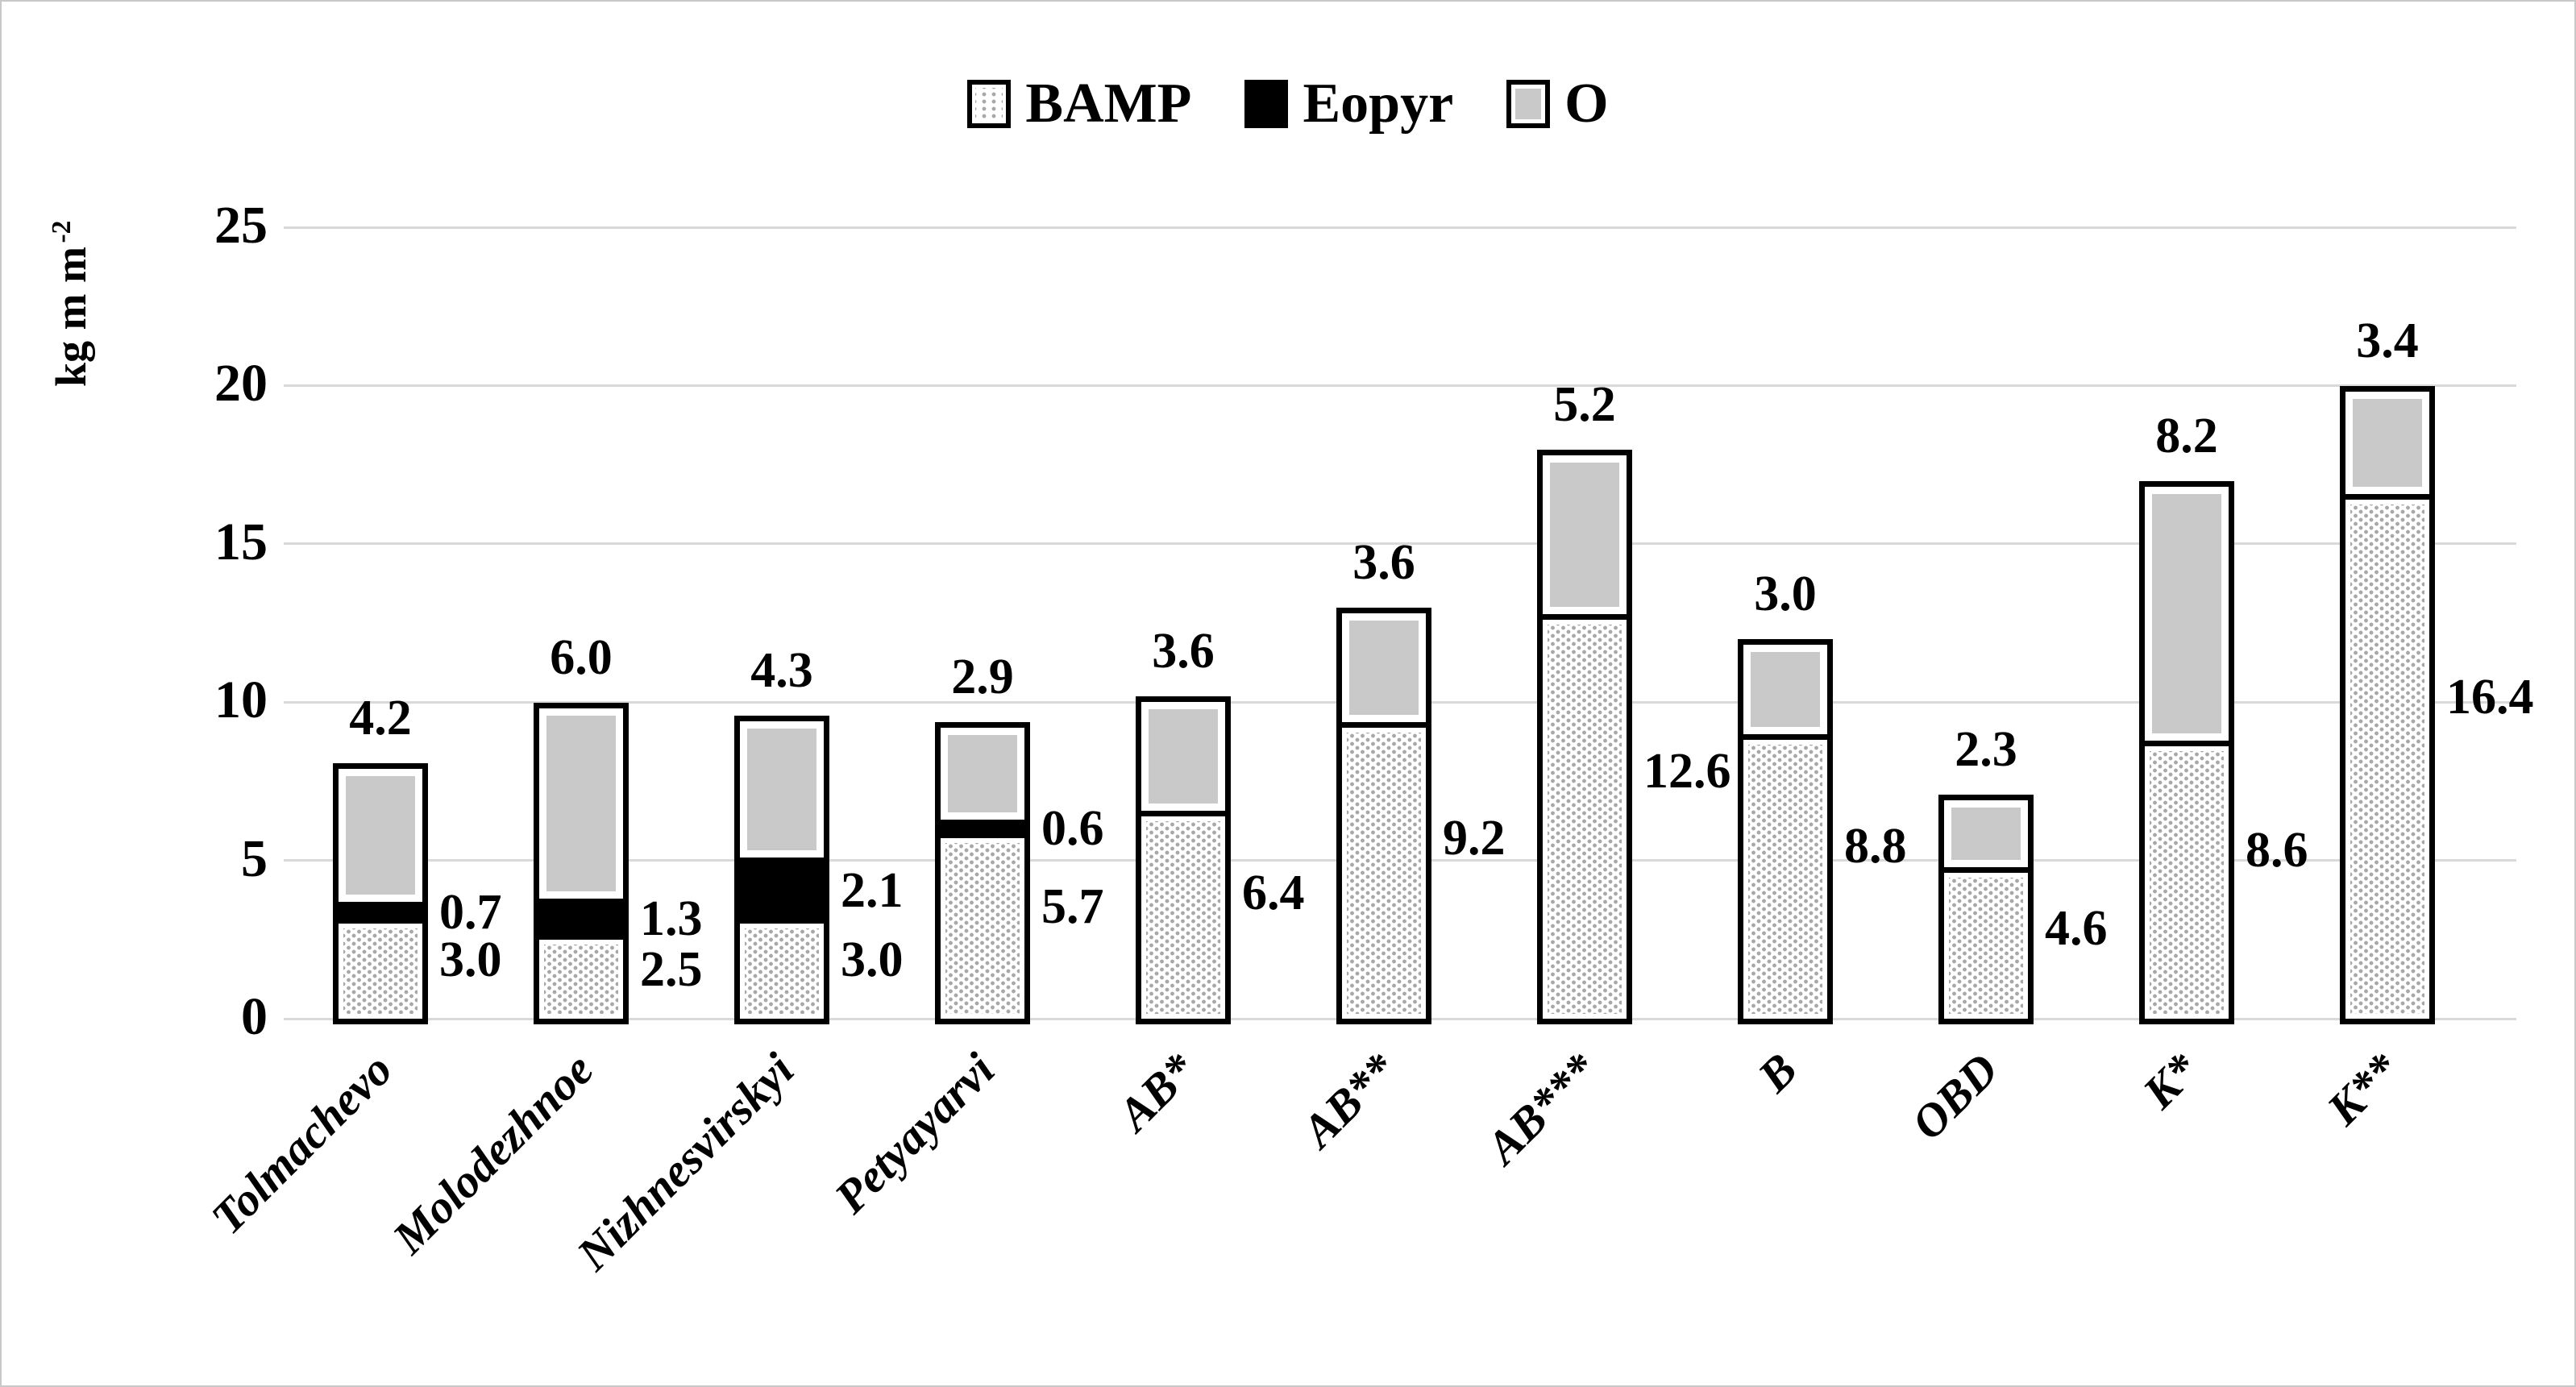 The image size is (2576, 1387). I want to click on o-value-label-OBD: 2.3, so click(1986, 749).